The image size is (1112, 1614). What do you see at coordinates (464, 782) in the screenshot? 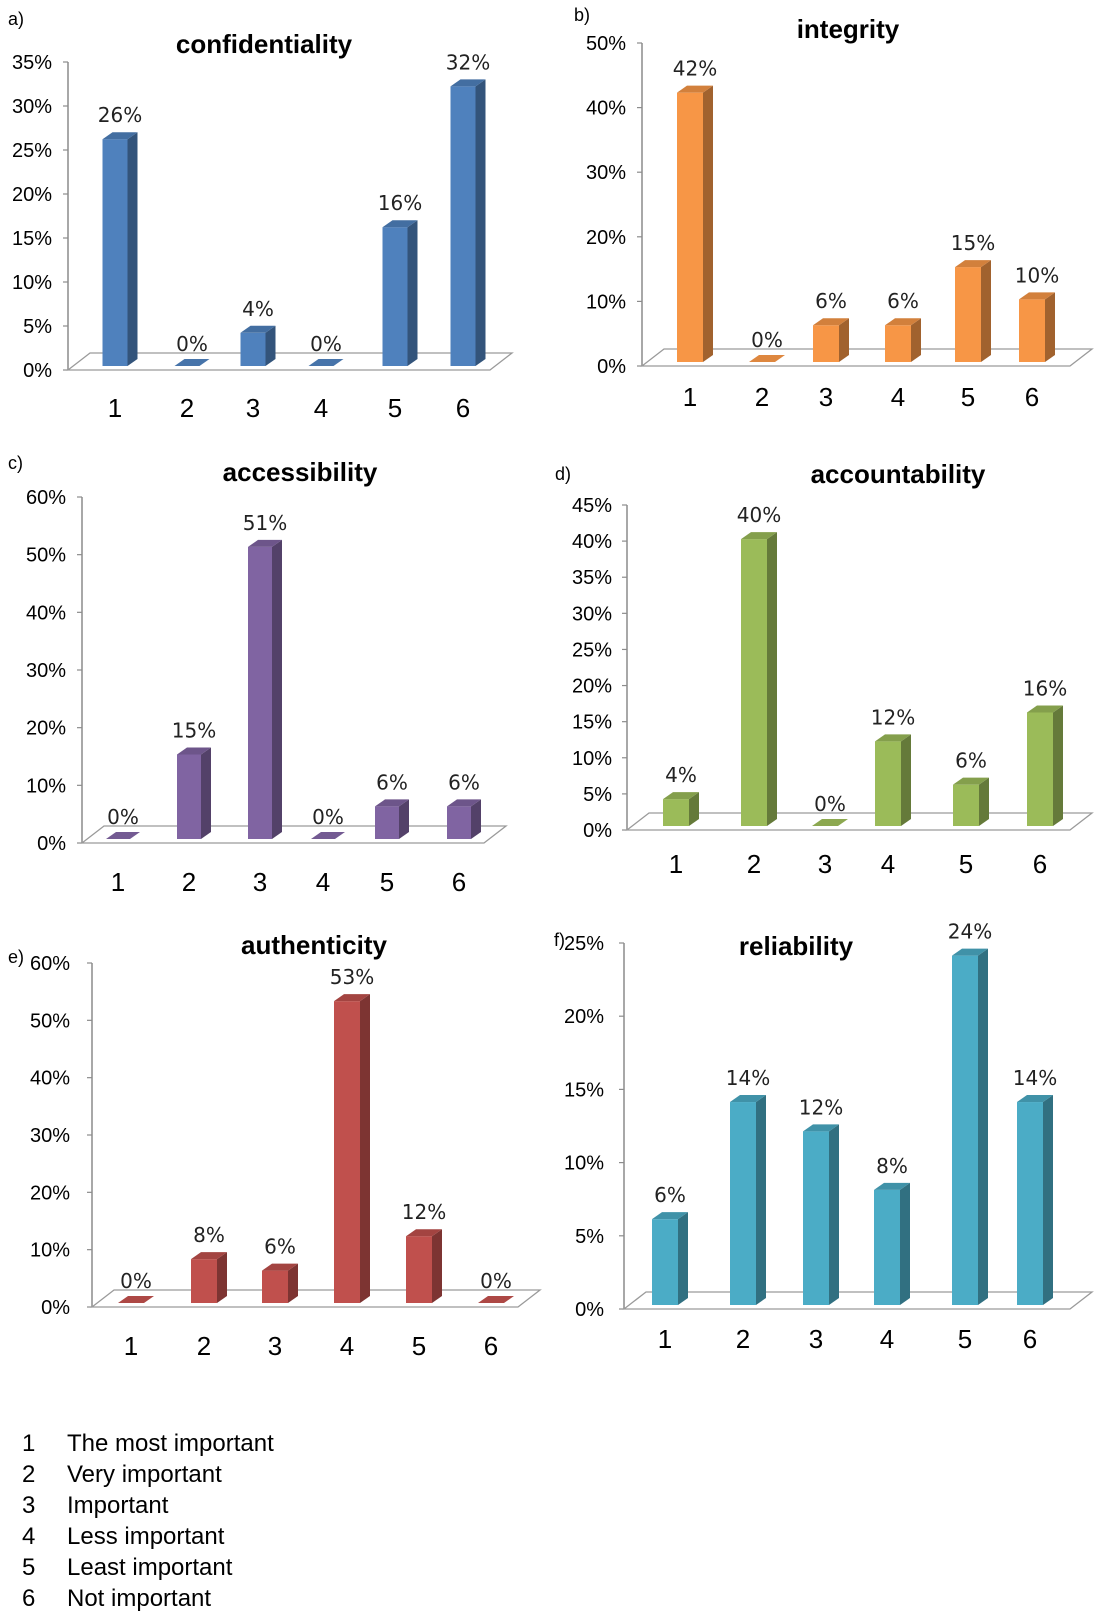
I see `data-label: 6%` at bounding box center [464, 782].